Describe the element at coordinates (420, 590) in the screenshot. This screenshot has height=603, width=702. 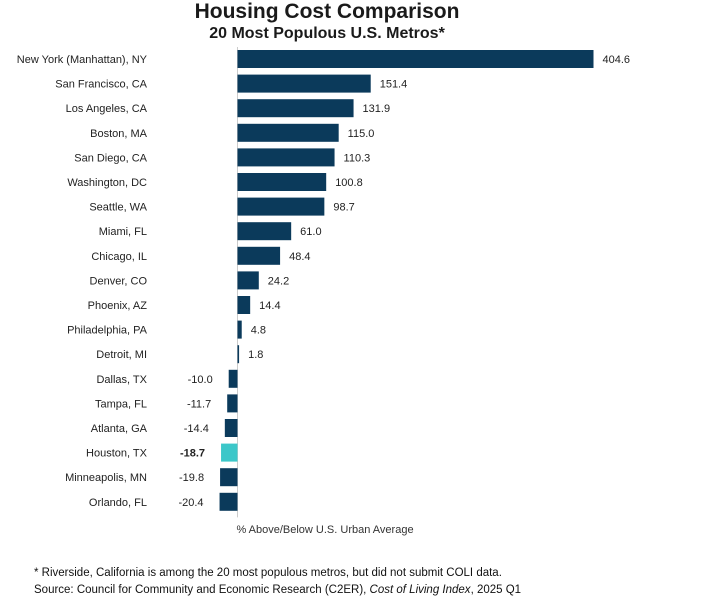
I see `source-publication: Cost of Living Index` at that location.